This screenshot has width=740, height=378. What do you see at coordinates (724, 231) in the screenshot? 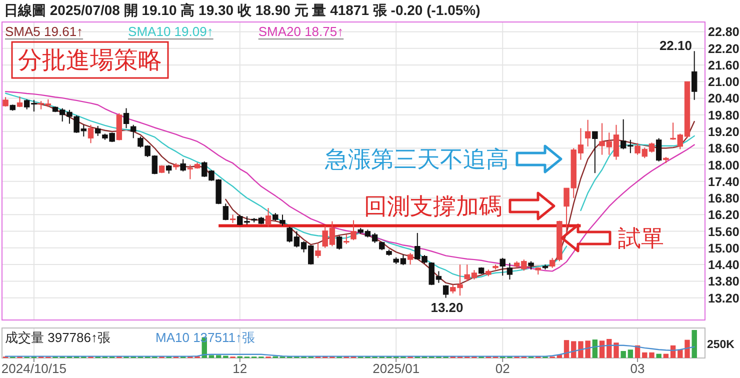
I see `y-tick-label: 15.60` at bounding box center [724, 231].